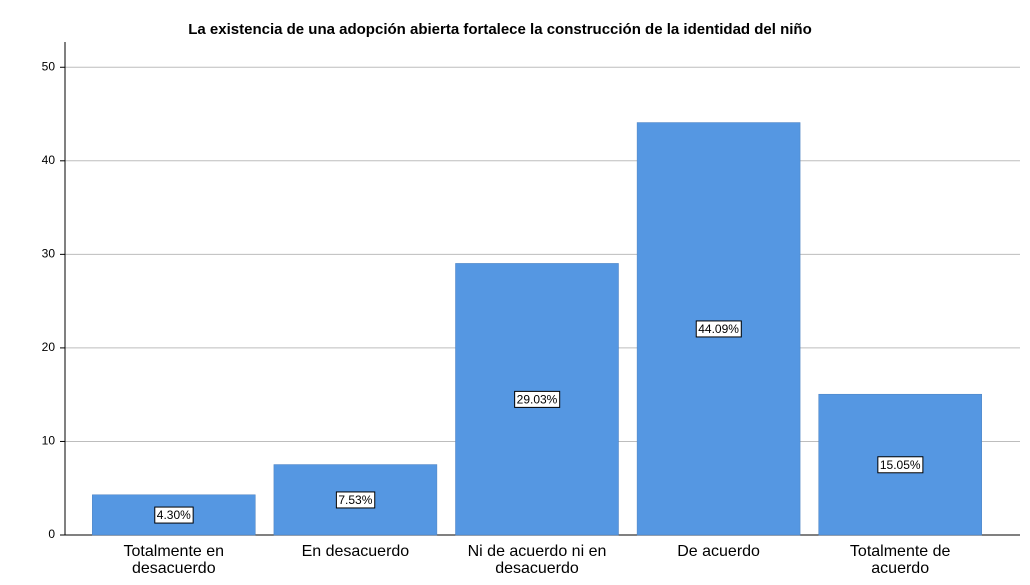 The image size is (1030, 585). What do you see at coordinates (49, 441) in the screenshot?
I see `y-tick-label: 10` at bounding box center [49, 441].